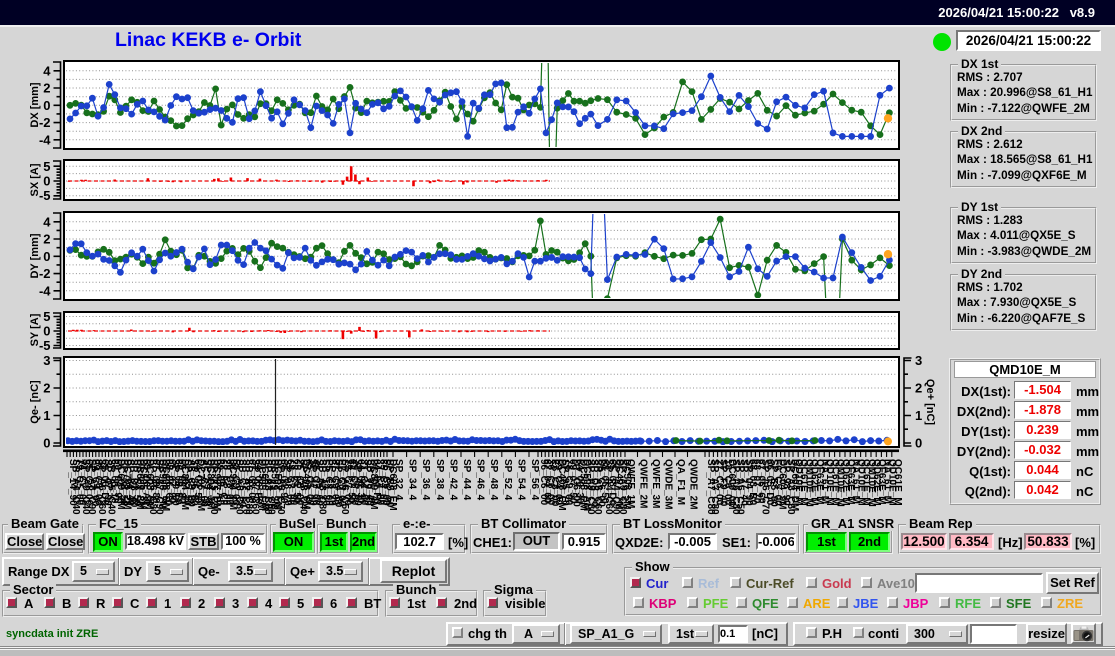 Image resolution: width=1115 pixels, height=656 pixels. What do you see at coordinates (930, 402) in the screenshot?
I see `svg-text: Qe+ [nC]` at bounding box center [930, 402].